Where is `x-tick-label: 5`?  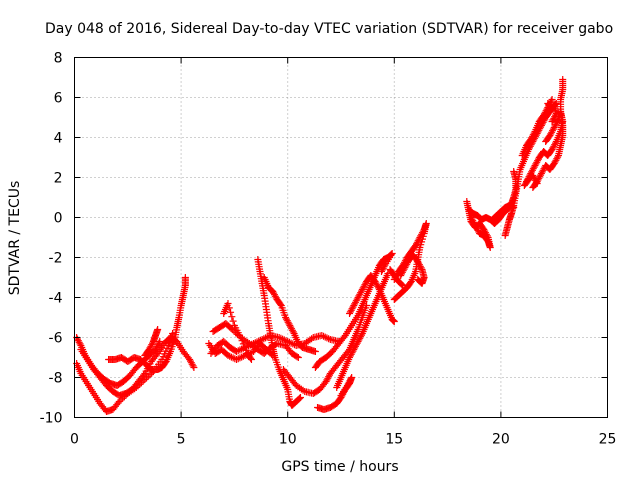
x-tick-label: 5 is located at coordinates (181, 440).